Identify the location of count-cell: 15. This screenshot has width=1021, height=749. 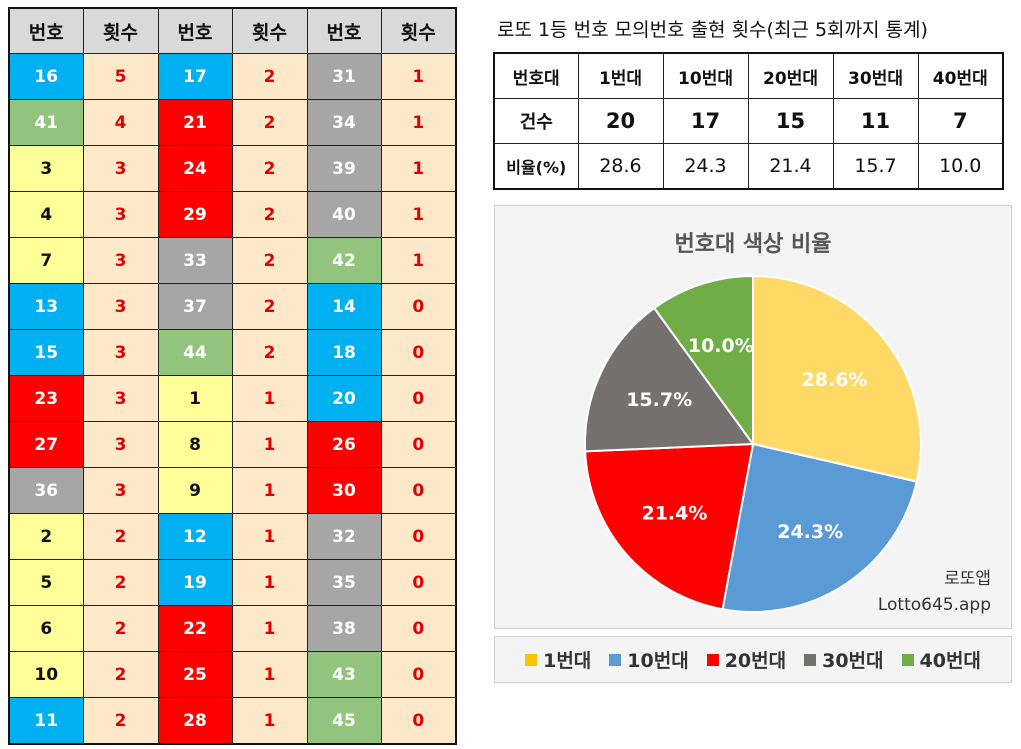
(790, 121).